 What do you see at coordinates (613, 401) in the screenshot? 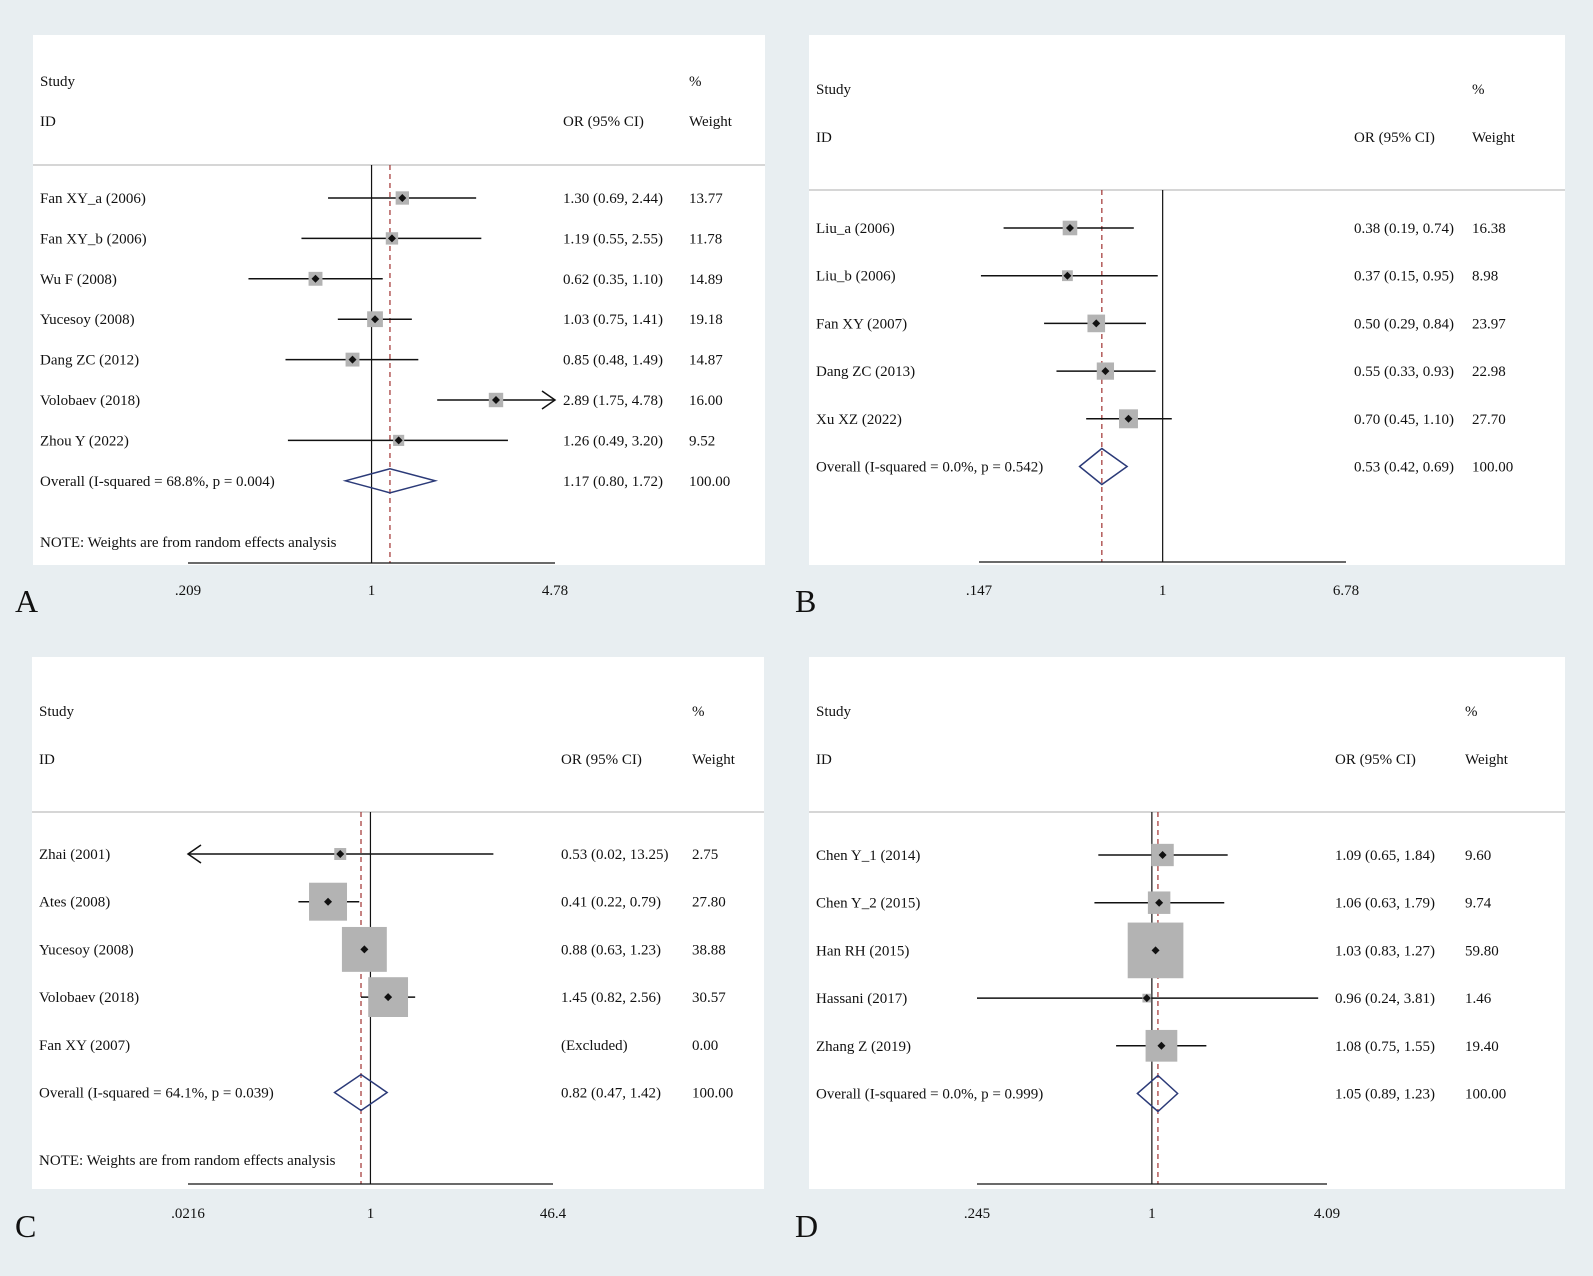
I see `study-or-ci-value: 2.89 (1.75, 4.78)` at bounding box center [613, 401].